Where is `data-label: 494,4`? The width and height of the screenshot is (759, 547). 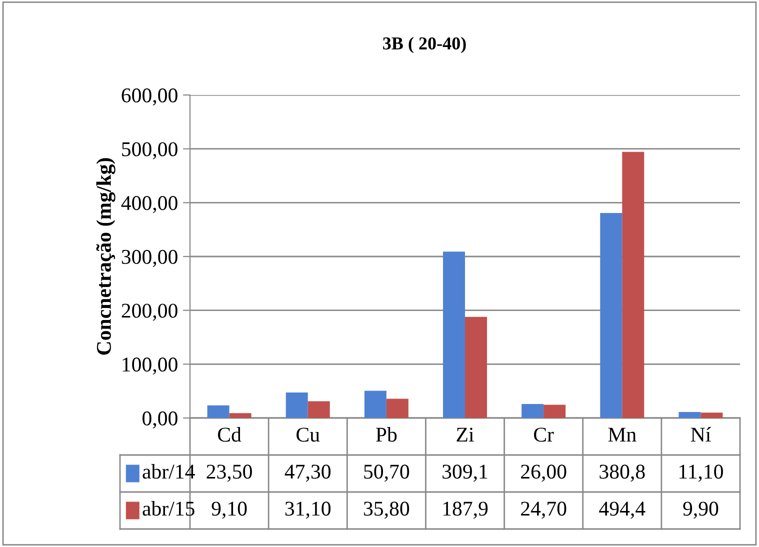 data-label: 494,4 is located at coordinates (622, 510).